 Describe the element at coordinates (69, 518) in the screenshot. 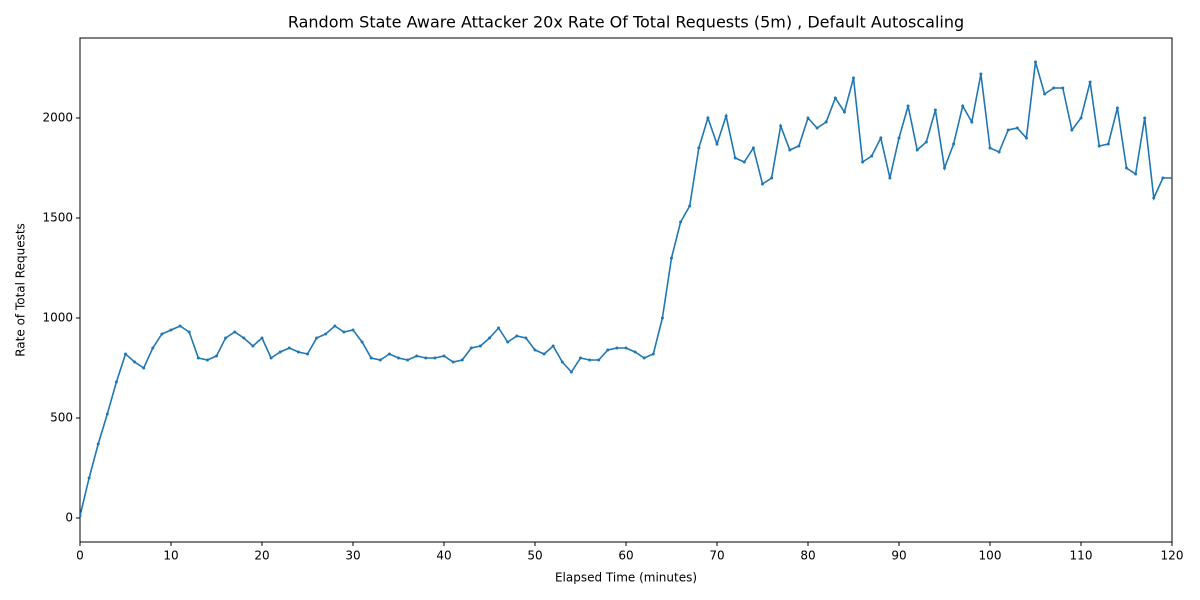

I see `y-tick-label: 0` at that location.